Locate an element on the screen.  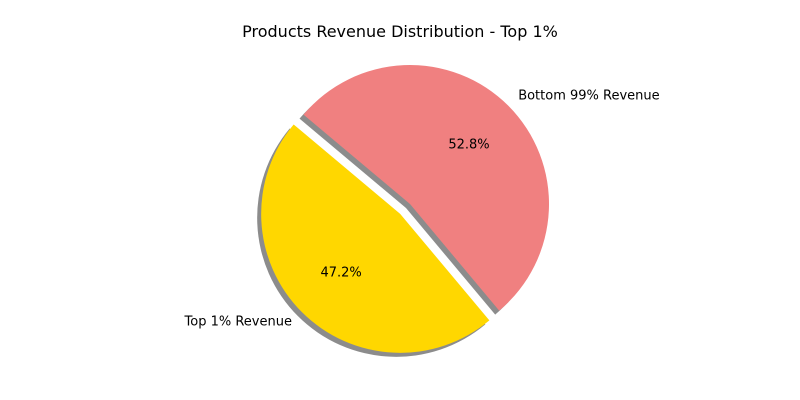
pie-slice-label-top-1-revenue: Top 1% Revenue is located at coordinates (238, 321).